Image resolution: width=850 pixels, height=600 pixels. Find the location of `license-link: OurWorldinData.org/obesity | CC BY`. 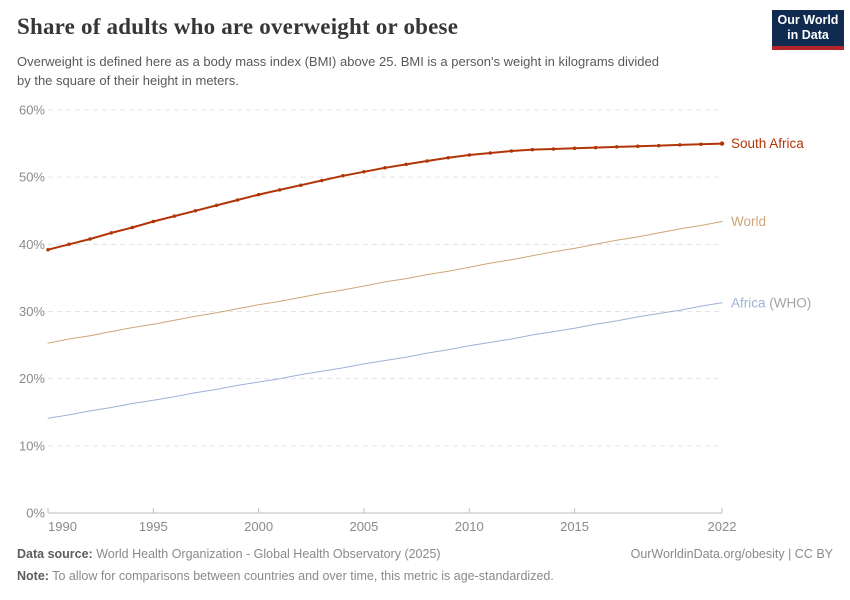

license-link: OurWorldinData.org/obesity | CC BY is located at coordinates (731, 554).